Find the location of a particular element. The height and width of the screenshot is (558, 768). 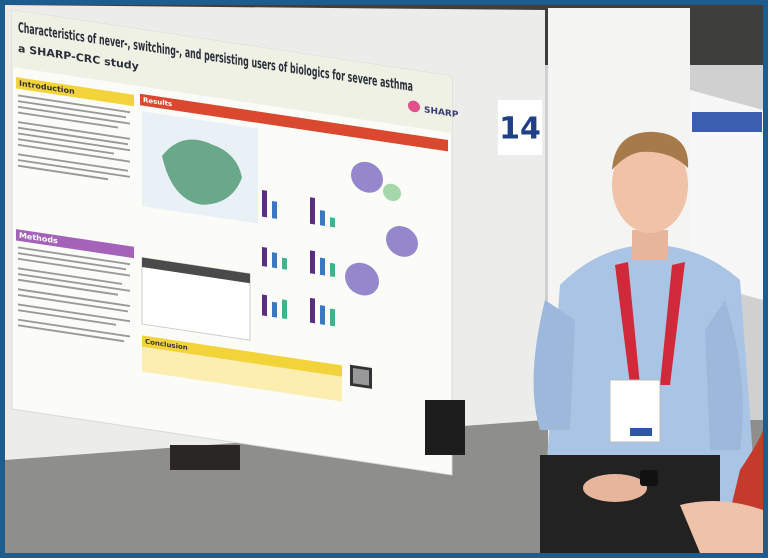

europe-map is located at coordinates (202, 172).